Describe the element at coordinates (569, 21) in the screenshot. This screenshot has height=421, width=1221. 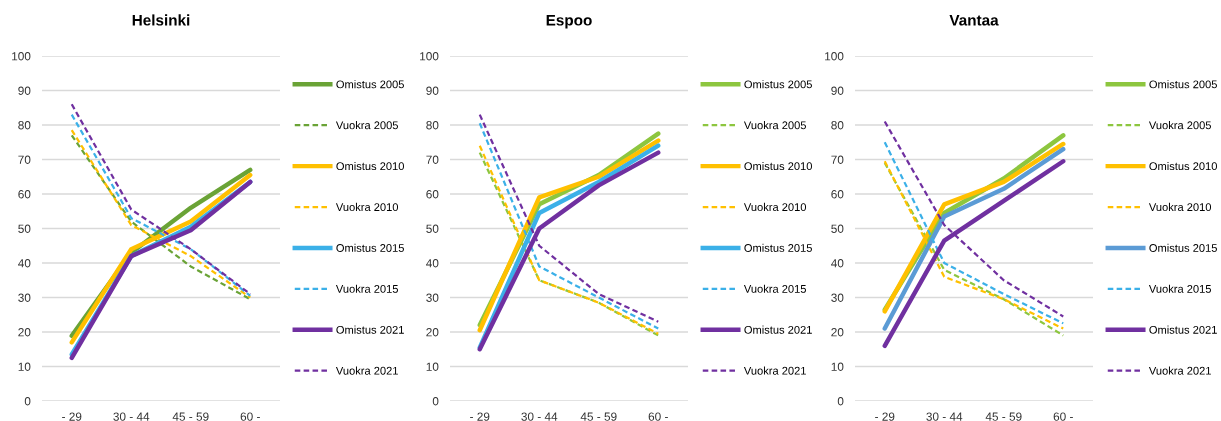
I see `chart-title: Espoo` at that location.